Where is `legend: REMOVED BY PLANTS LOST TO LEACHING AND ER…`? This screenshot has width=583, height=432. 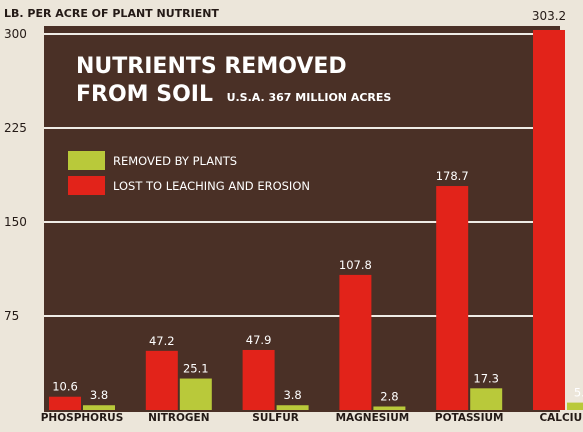 legend: REMOVED BY PLANTS LOST TO LEACHING AND ER… is located at coordinates (189, 173).